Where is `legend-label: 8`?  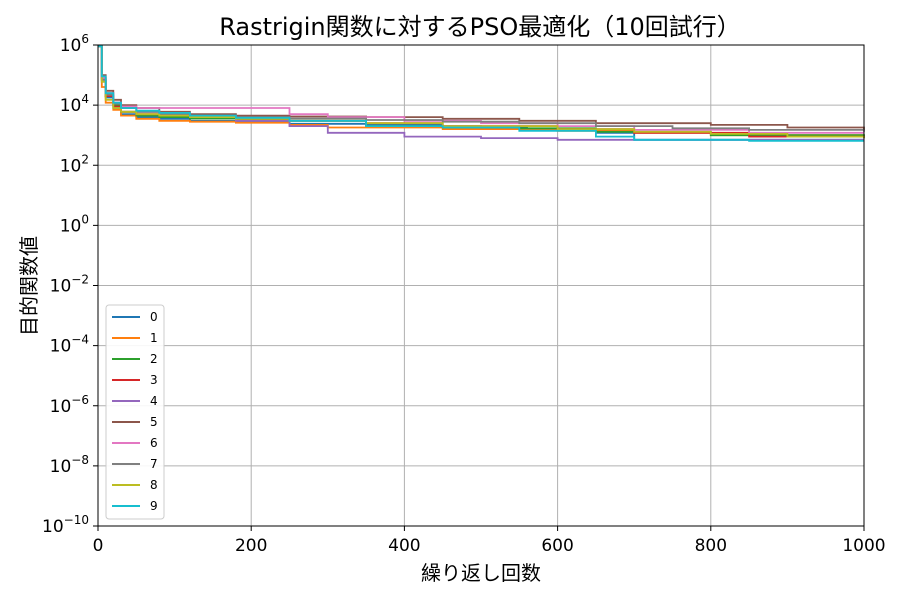
legend-label: 8 is located at coordinates (154, 485).